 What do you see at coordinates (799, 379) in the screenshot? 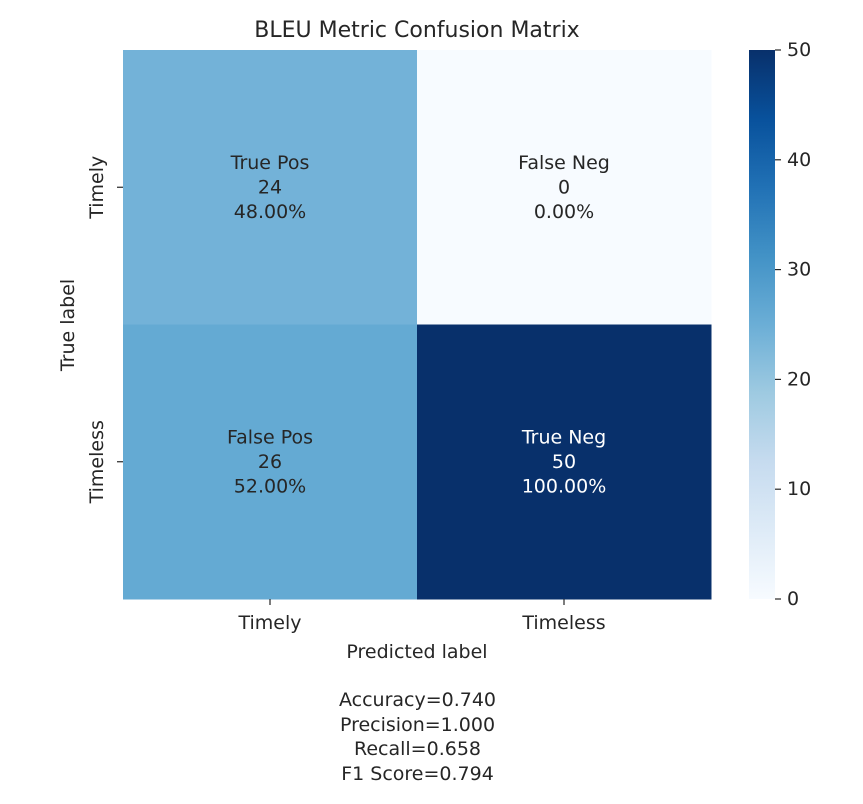
I see `colorbar-tick-label: 20` at bounding box center [799, 379].